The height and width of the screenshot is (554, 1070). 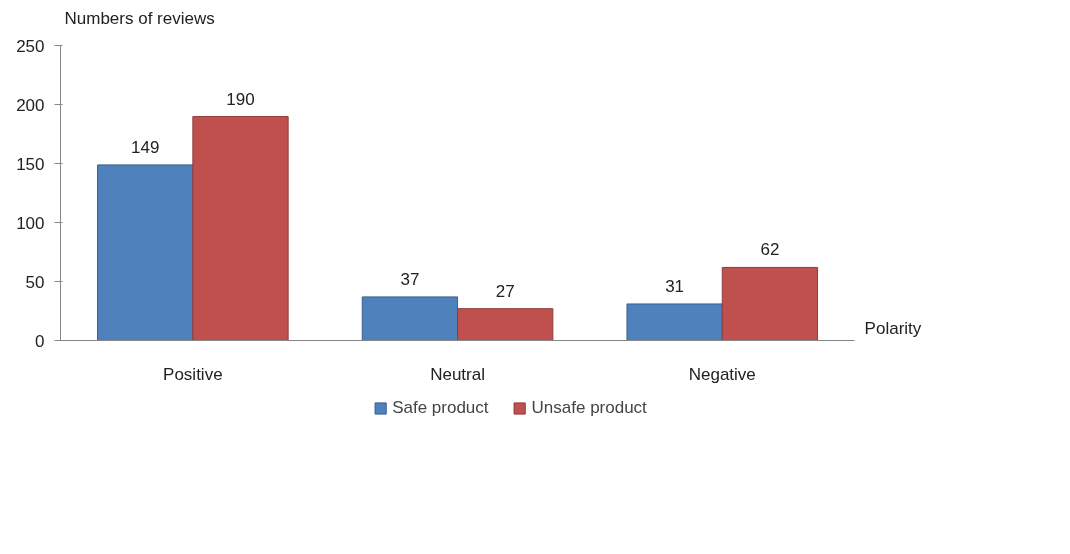 What do you see at coordinates (457, 374) in the screenshot?
I see `x-tick-label: Neutral` at bounding box center [457, 374].